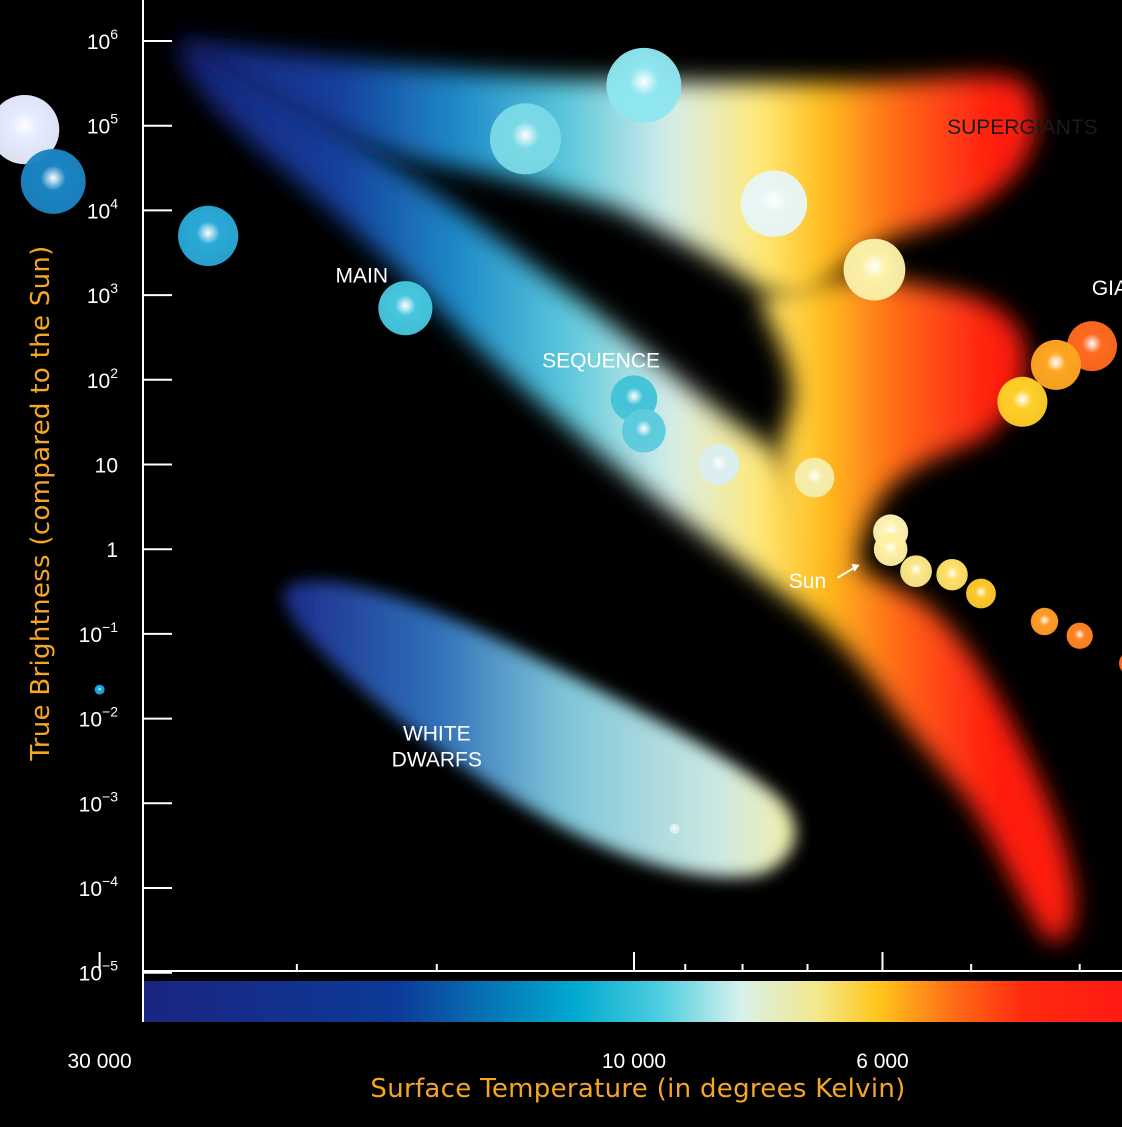  Describe the element at coordinates (632, 1001) in the screenshot. I see `temperature-color-bar` at that location.